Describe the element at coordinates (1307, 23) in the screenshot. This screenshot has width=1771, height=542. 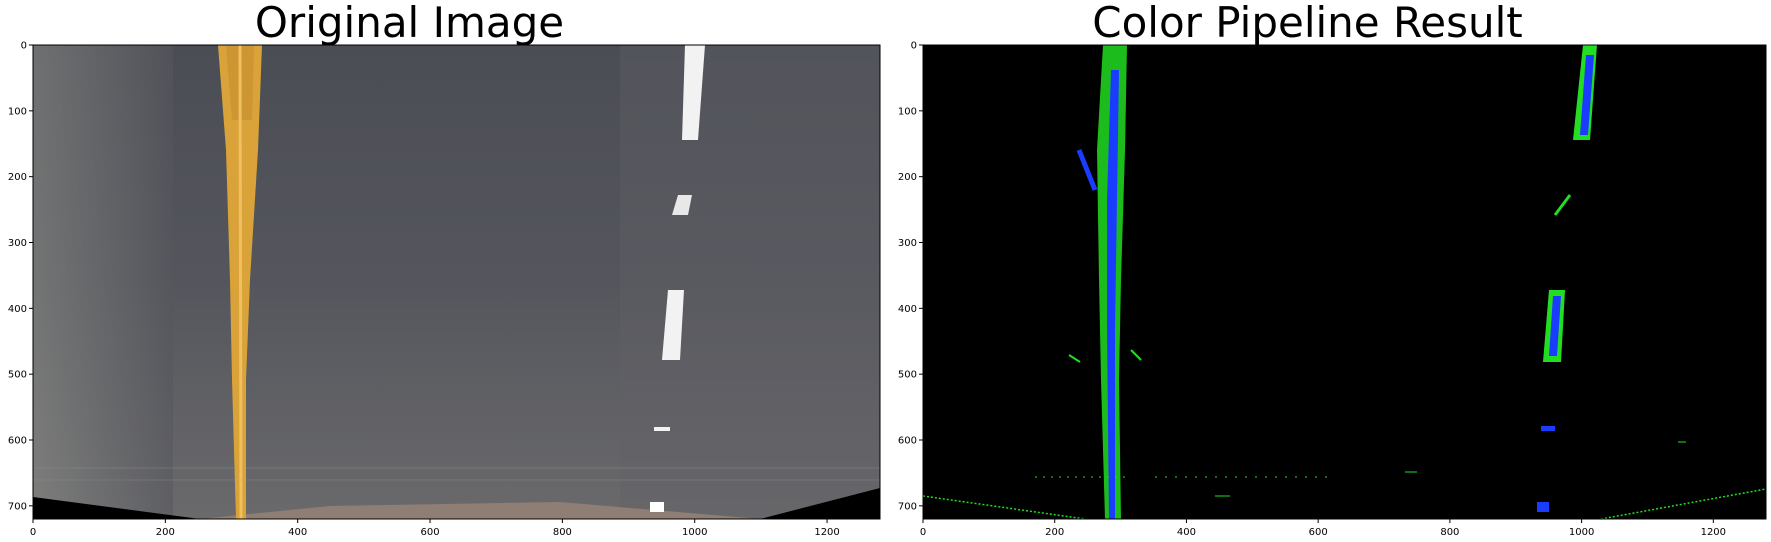
I see `color-pipeline-title: Color Pipeline Result` at that location.